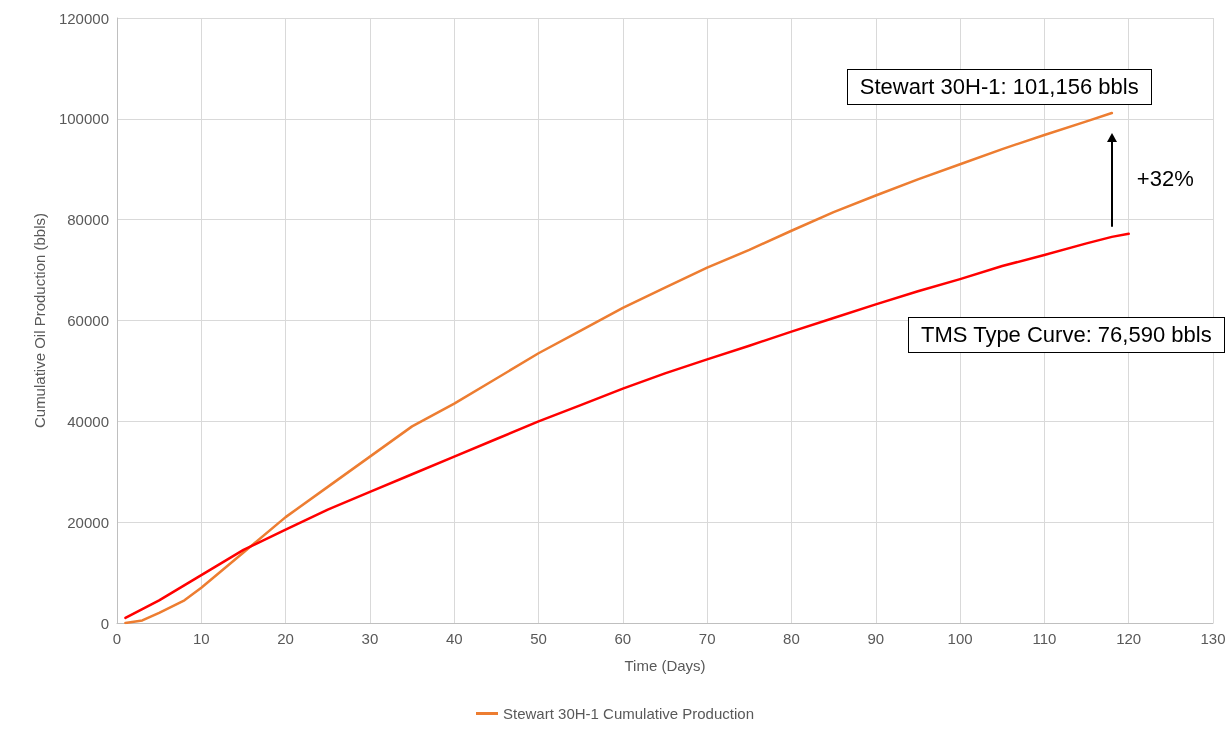 The height and width of the screenshot is (731, 1230). What do you see at coordinates (454, 638) in the screenshot?
I see `x-tick-label: 40` at bounding box center [454, 638].